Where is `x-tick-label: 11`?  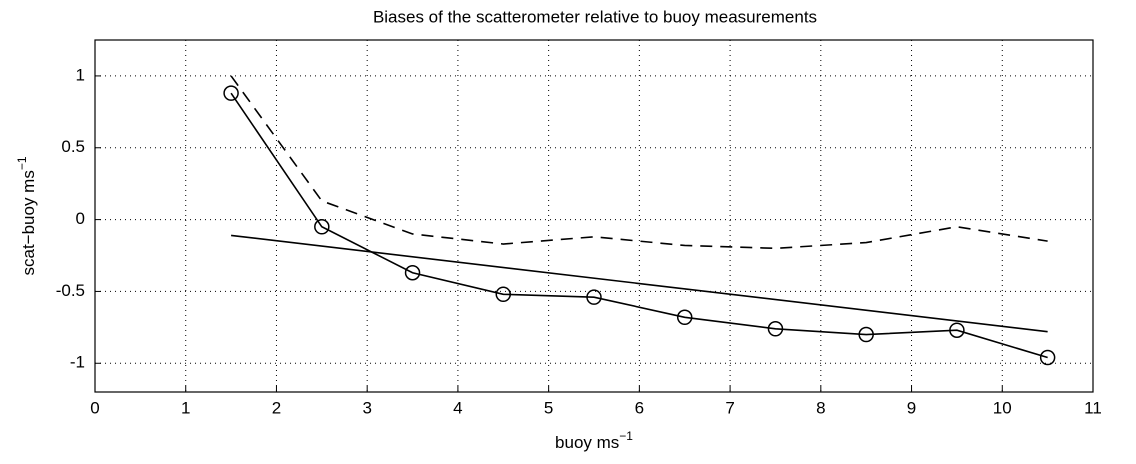
x-tick-label: 11 is located at coordinates (1093, 407).